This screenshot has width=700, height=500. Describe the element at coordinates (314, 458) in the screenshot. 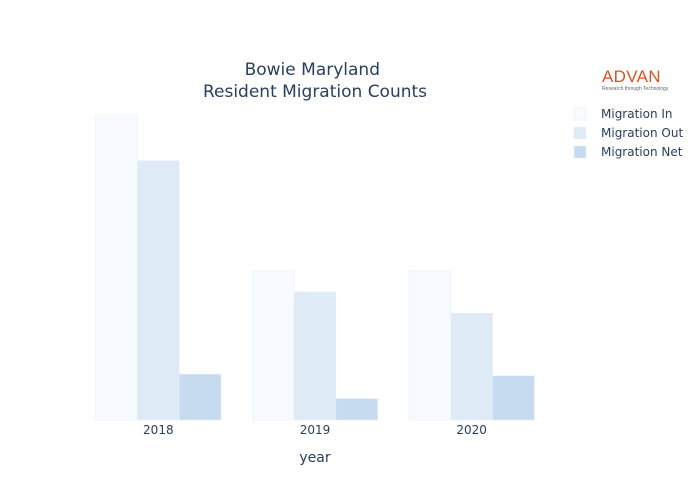

I see `x-axis-title: year` at that location.